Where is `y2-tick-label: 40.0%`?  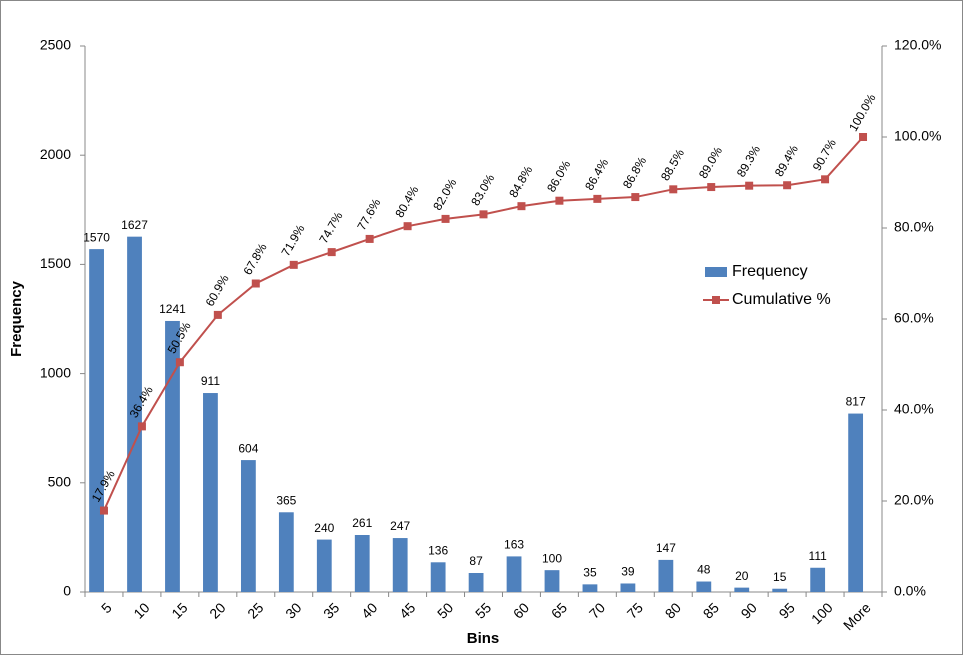 y2-tick-label: 40.0% is located at coordinates (914, 409).